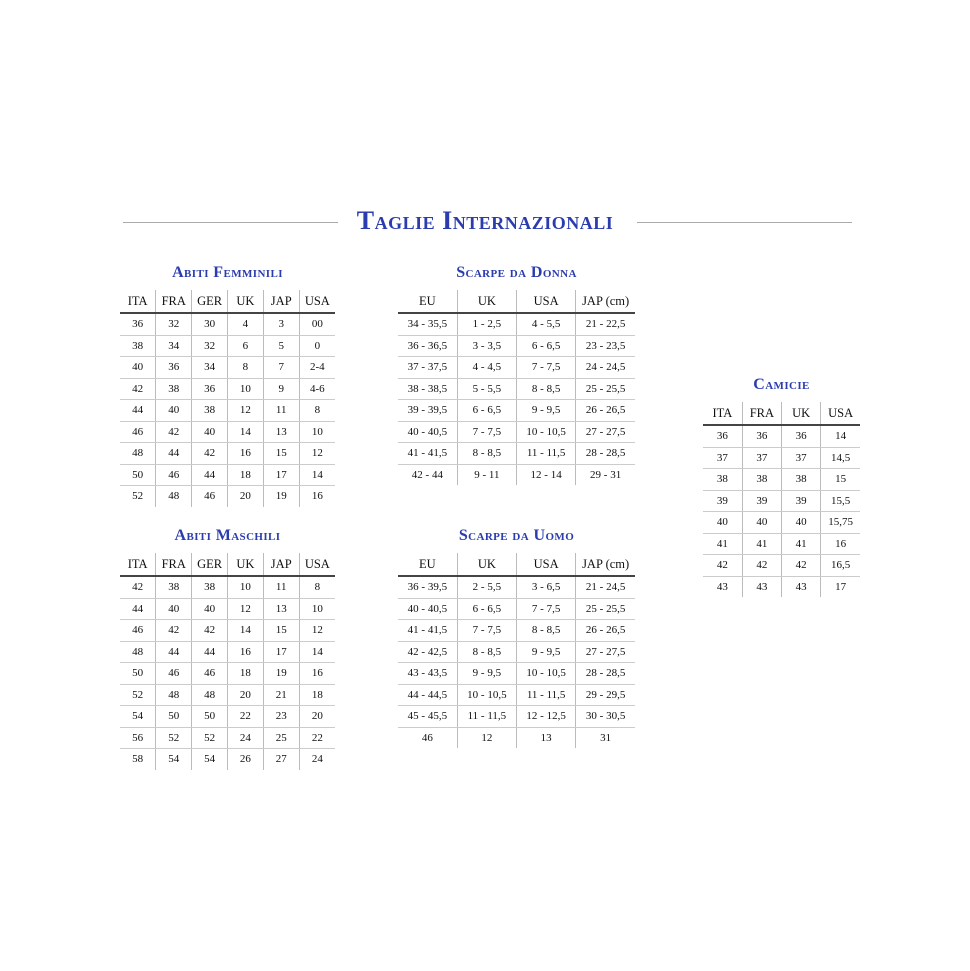 Image resolution: width=970 pixels, height=971 pixels. Describe the element at coordinates (545, 453) in the screenshot. I see `table-cell: 11 - 11,5` at that location.